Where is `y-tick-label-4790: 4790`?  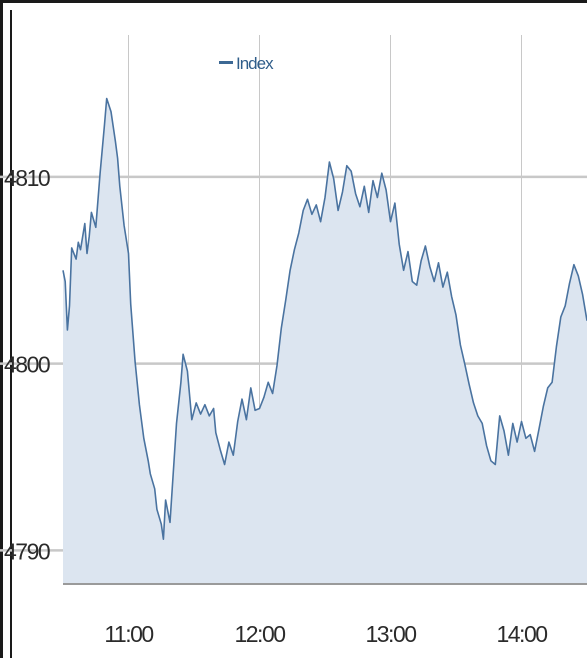
y-tick-label-4790: 4790 is located at coordinates (27, 551).